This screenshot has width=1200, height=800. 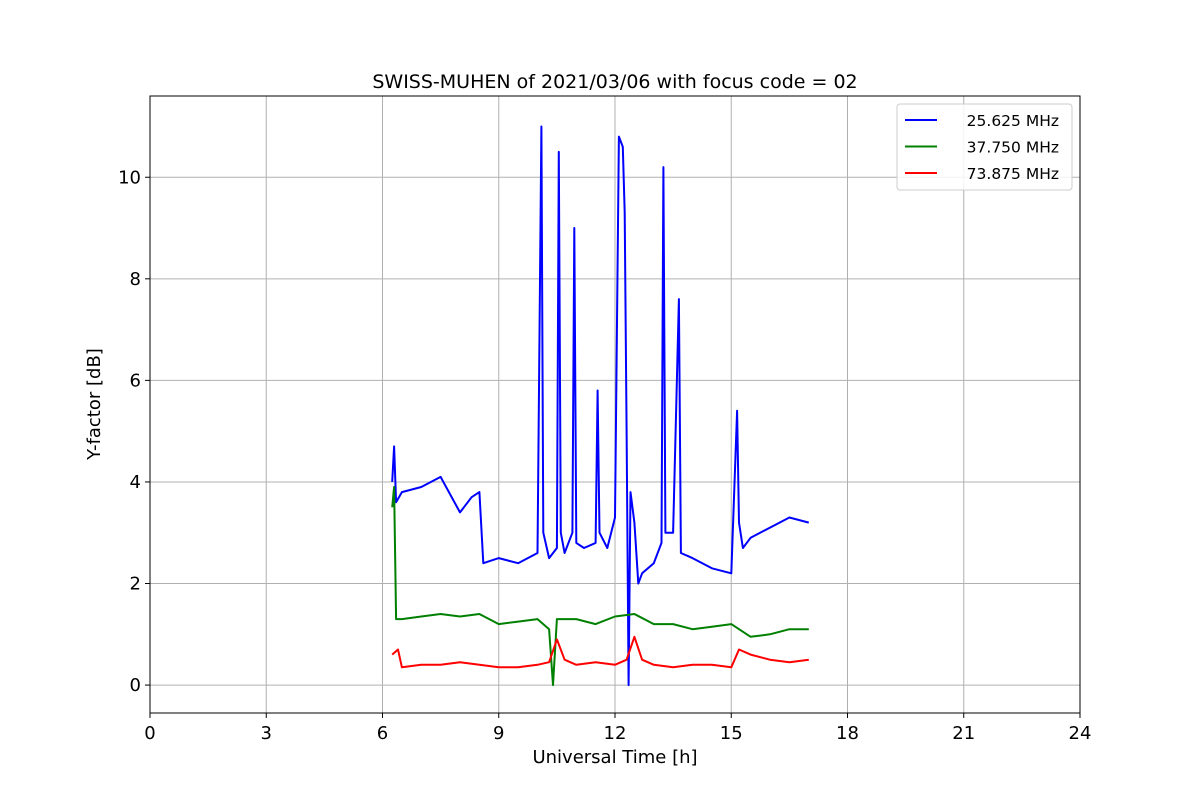 What do you see at coordinates (498, 733) in the screenshot?
I see `x-tick-label: 9` at bounding box center [498, 733].